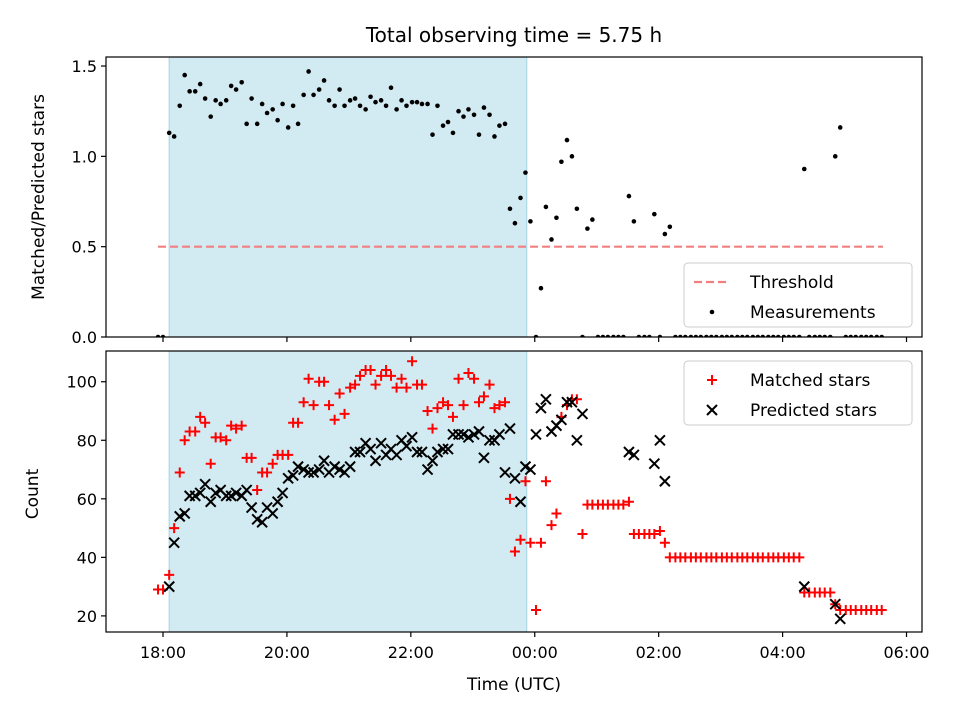  What do you see at coordinates (712, 312) in the screenshot?
I see `legend-measurement-swatch` at bounding box center [712, 312].